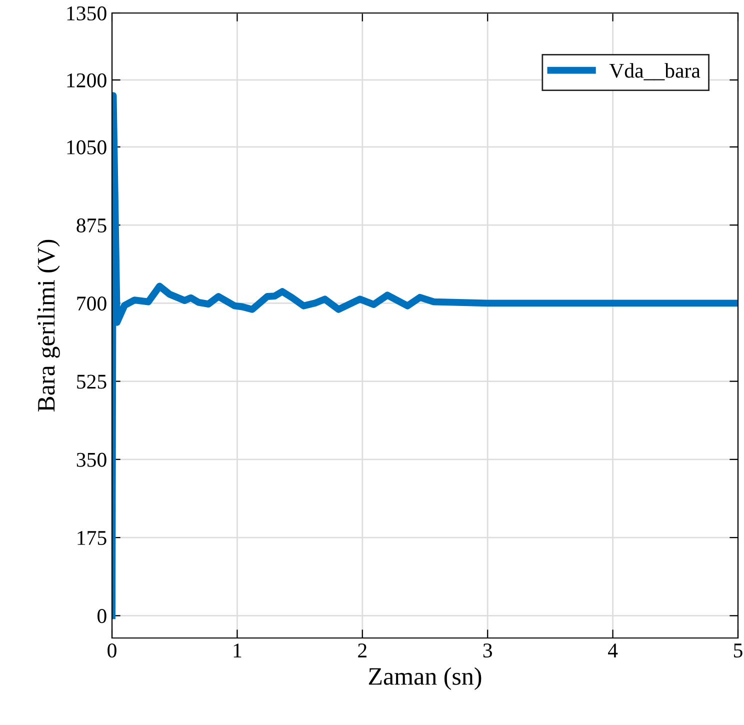  Describe the element at coordinates (613, 651) in the screenshot. I see `x-tick-label: 4` at that location.